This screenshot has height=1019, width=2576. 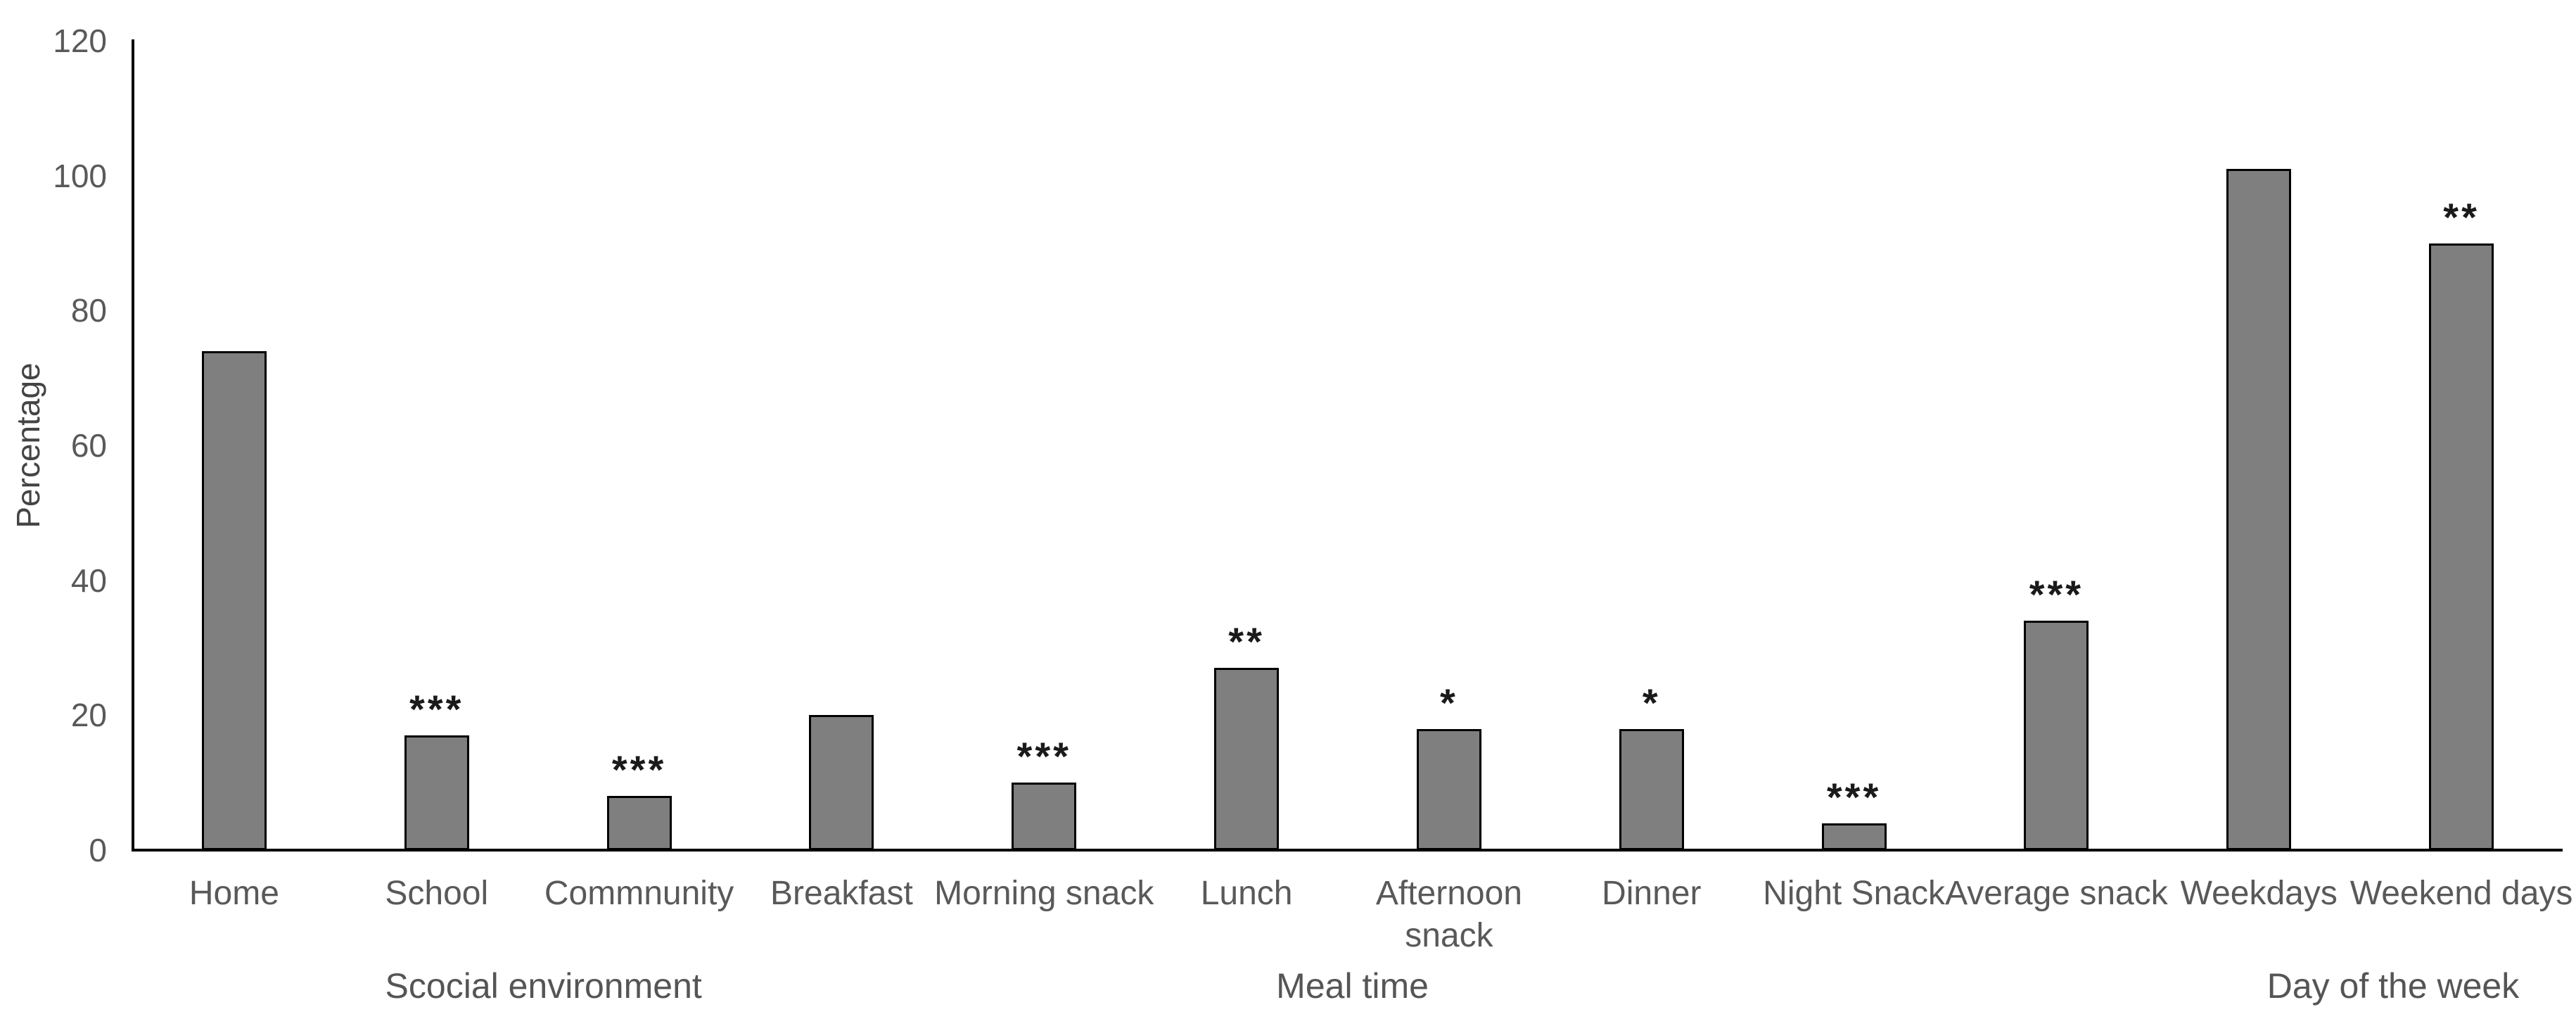 What do you see at coordinates (437, 893) in the screenshot?
I see `category-label: School` at bounding box center [437, 893].